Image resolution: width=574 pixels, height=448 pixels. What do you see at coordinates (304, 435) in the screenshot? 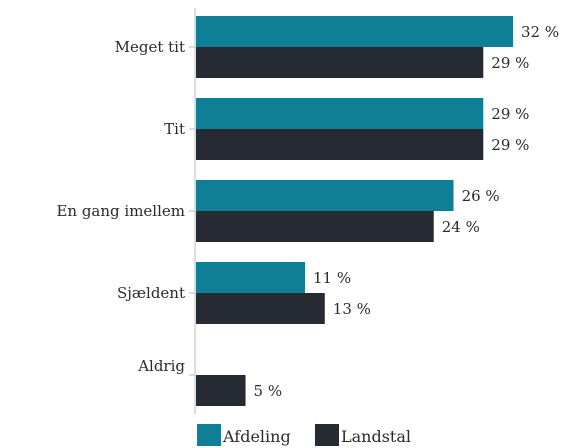
I see `legend: Afdeling Landstal` at bounding box center [304, 435].